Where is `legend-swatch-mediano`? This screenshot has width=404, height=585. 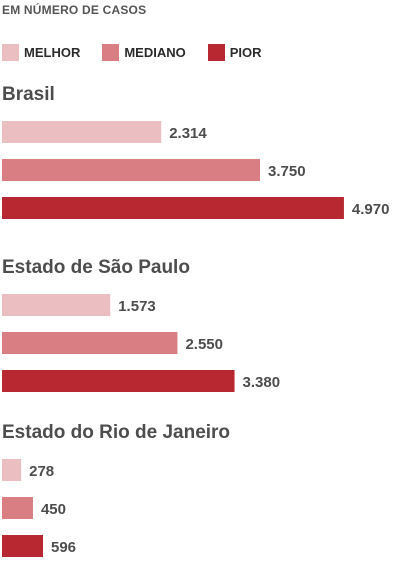 legend-swatch-mediano is located at coordinates (111, 52).